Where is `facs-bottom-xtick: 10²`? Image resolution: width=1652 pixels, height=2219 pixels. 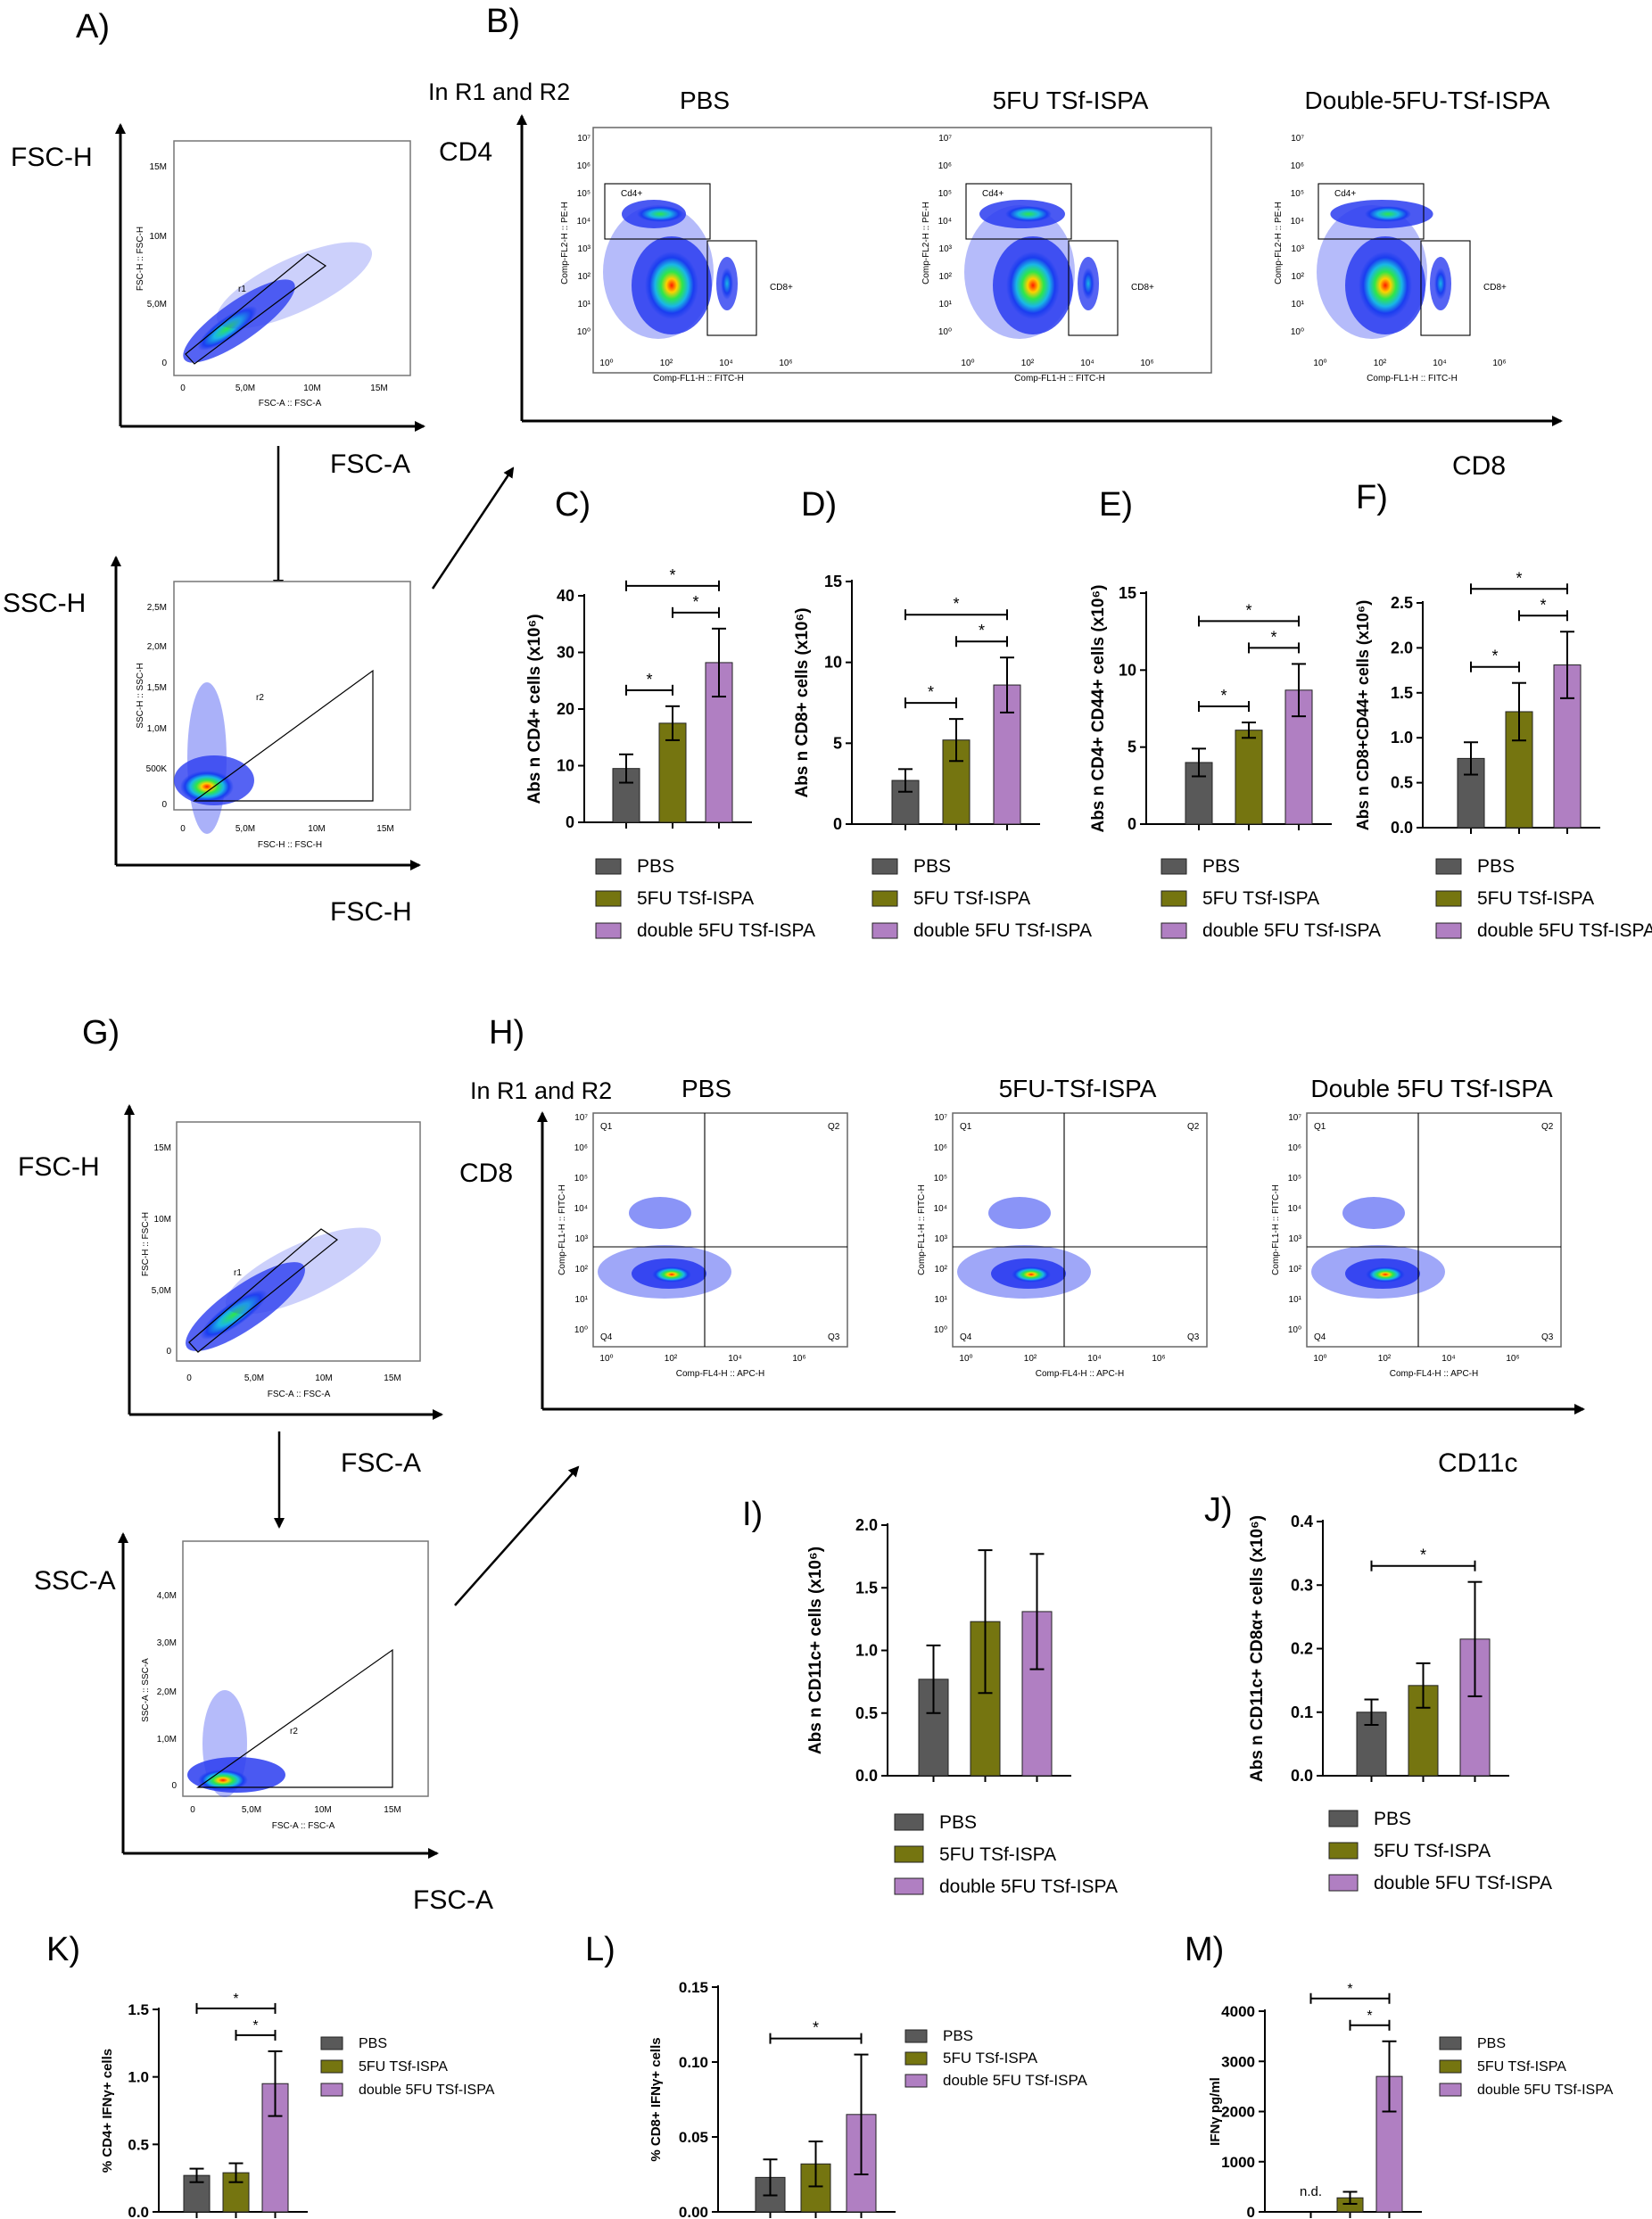 facs-bottom-xtick: 10² is located at coordinates (671, 1359).